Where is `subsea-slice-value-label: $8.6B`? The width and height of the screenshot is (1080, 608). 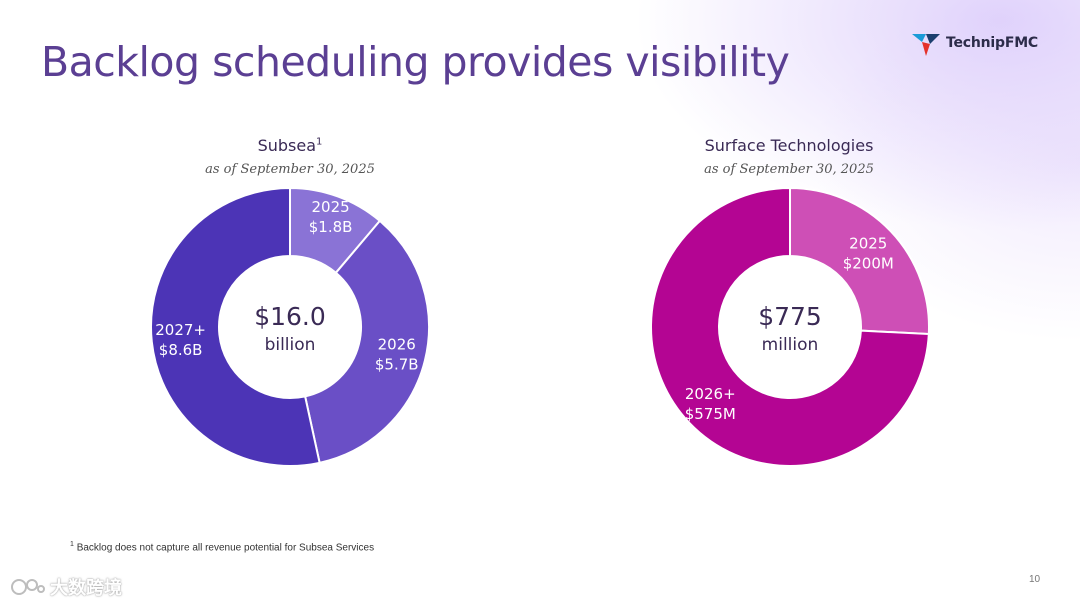 subsea-slice-value-label: $8.6B is located at coordinates (181, 350).